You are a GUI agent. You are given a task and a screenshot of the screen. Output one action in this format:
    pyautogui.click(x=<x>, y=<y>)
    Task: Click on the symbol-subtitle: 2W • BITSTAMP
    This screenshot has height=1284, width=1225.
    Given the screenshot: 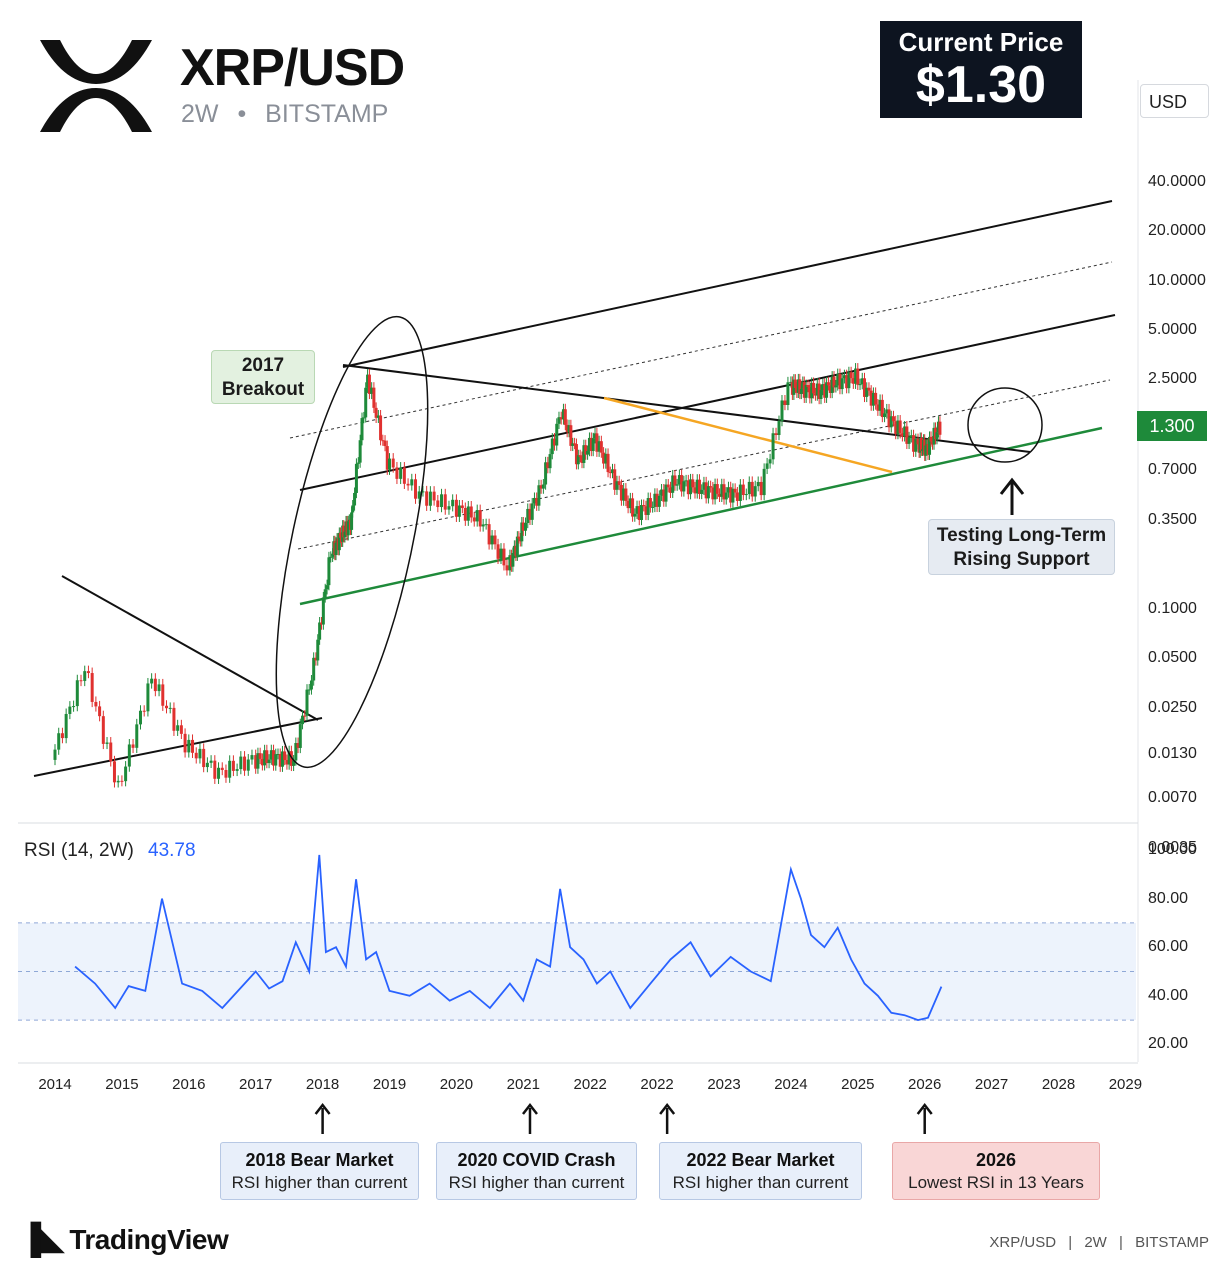 What is the action you would take?
    pyautogui.click(x=284, y=114)
    